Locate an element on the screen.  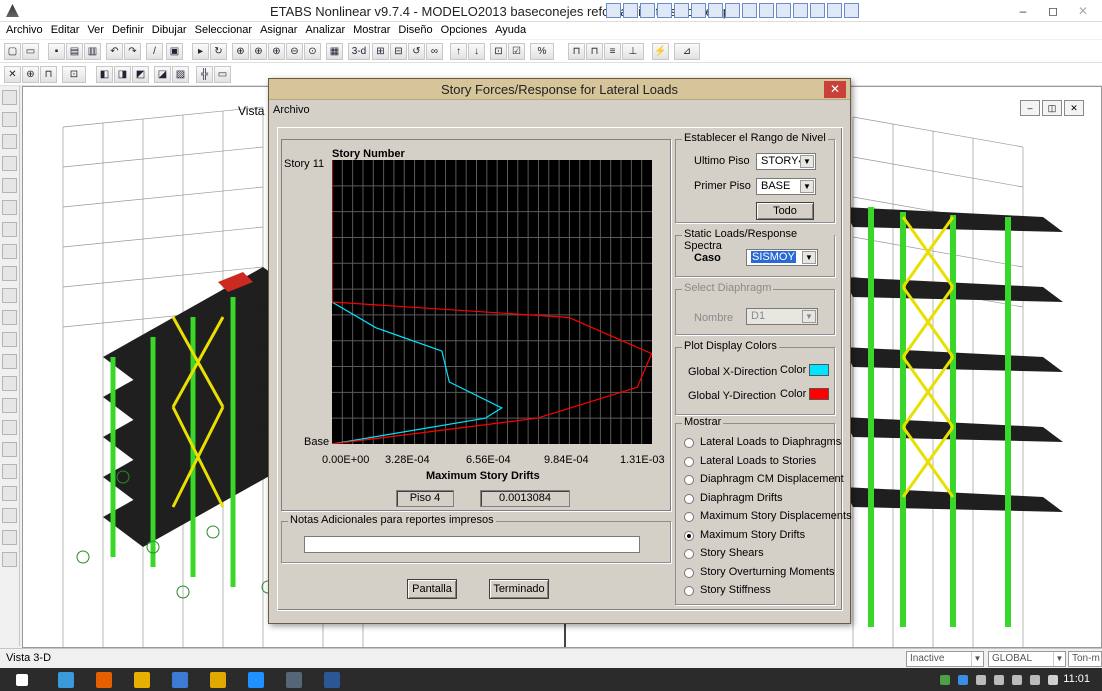
notes-input is located at coordinates (472, 544).